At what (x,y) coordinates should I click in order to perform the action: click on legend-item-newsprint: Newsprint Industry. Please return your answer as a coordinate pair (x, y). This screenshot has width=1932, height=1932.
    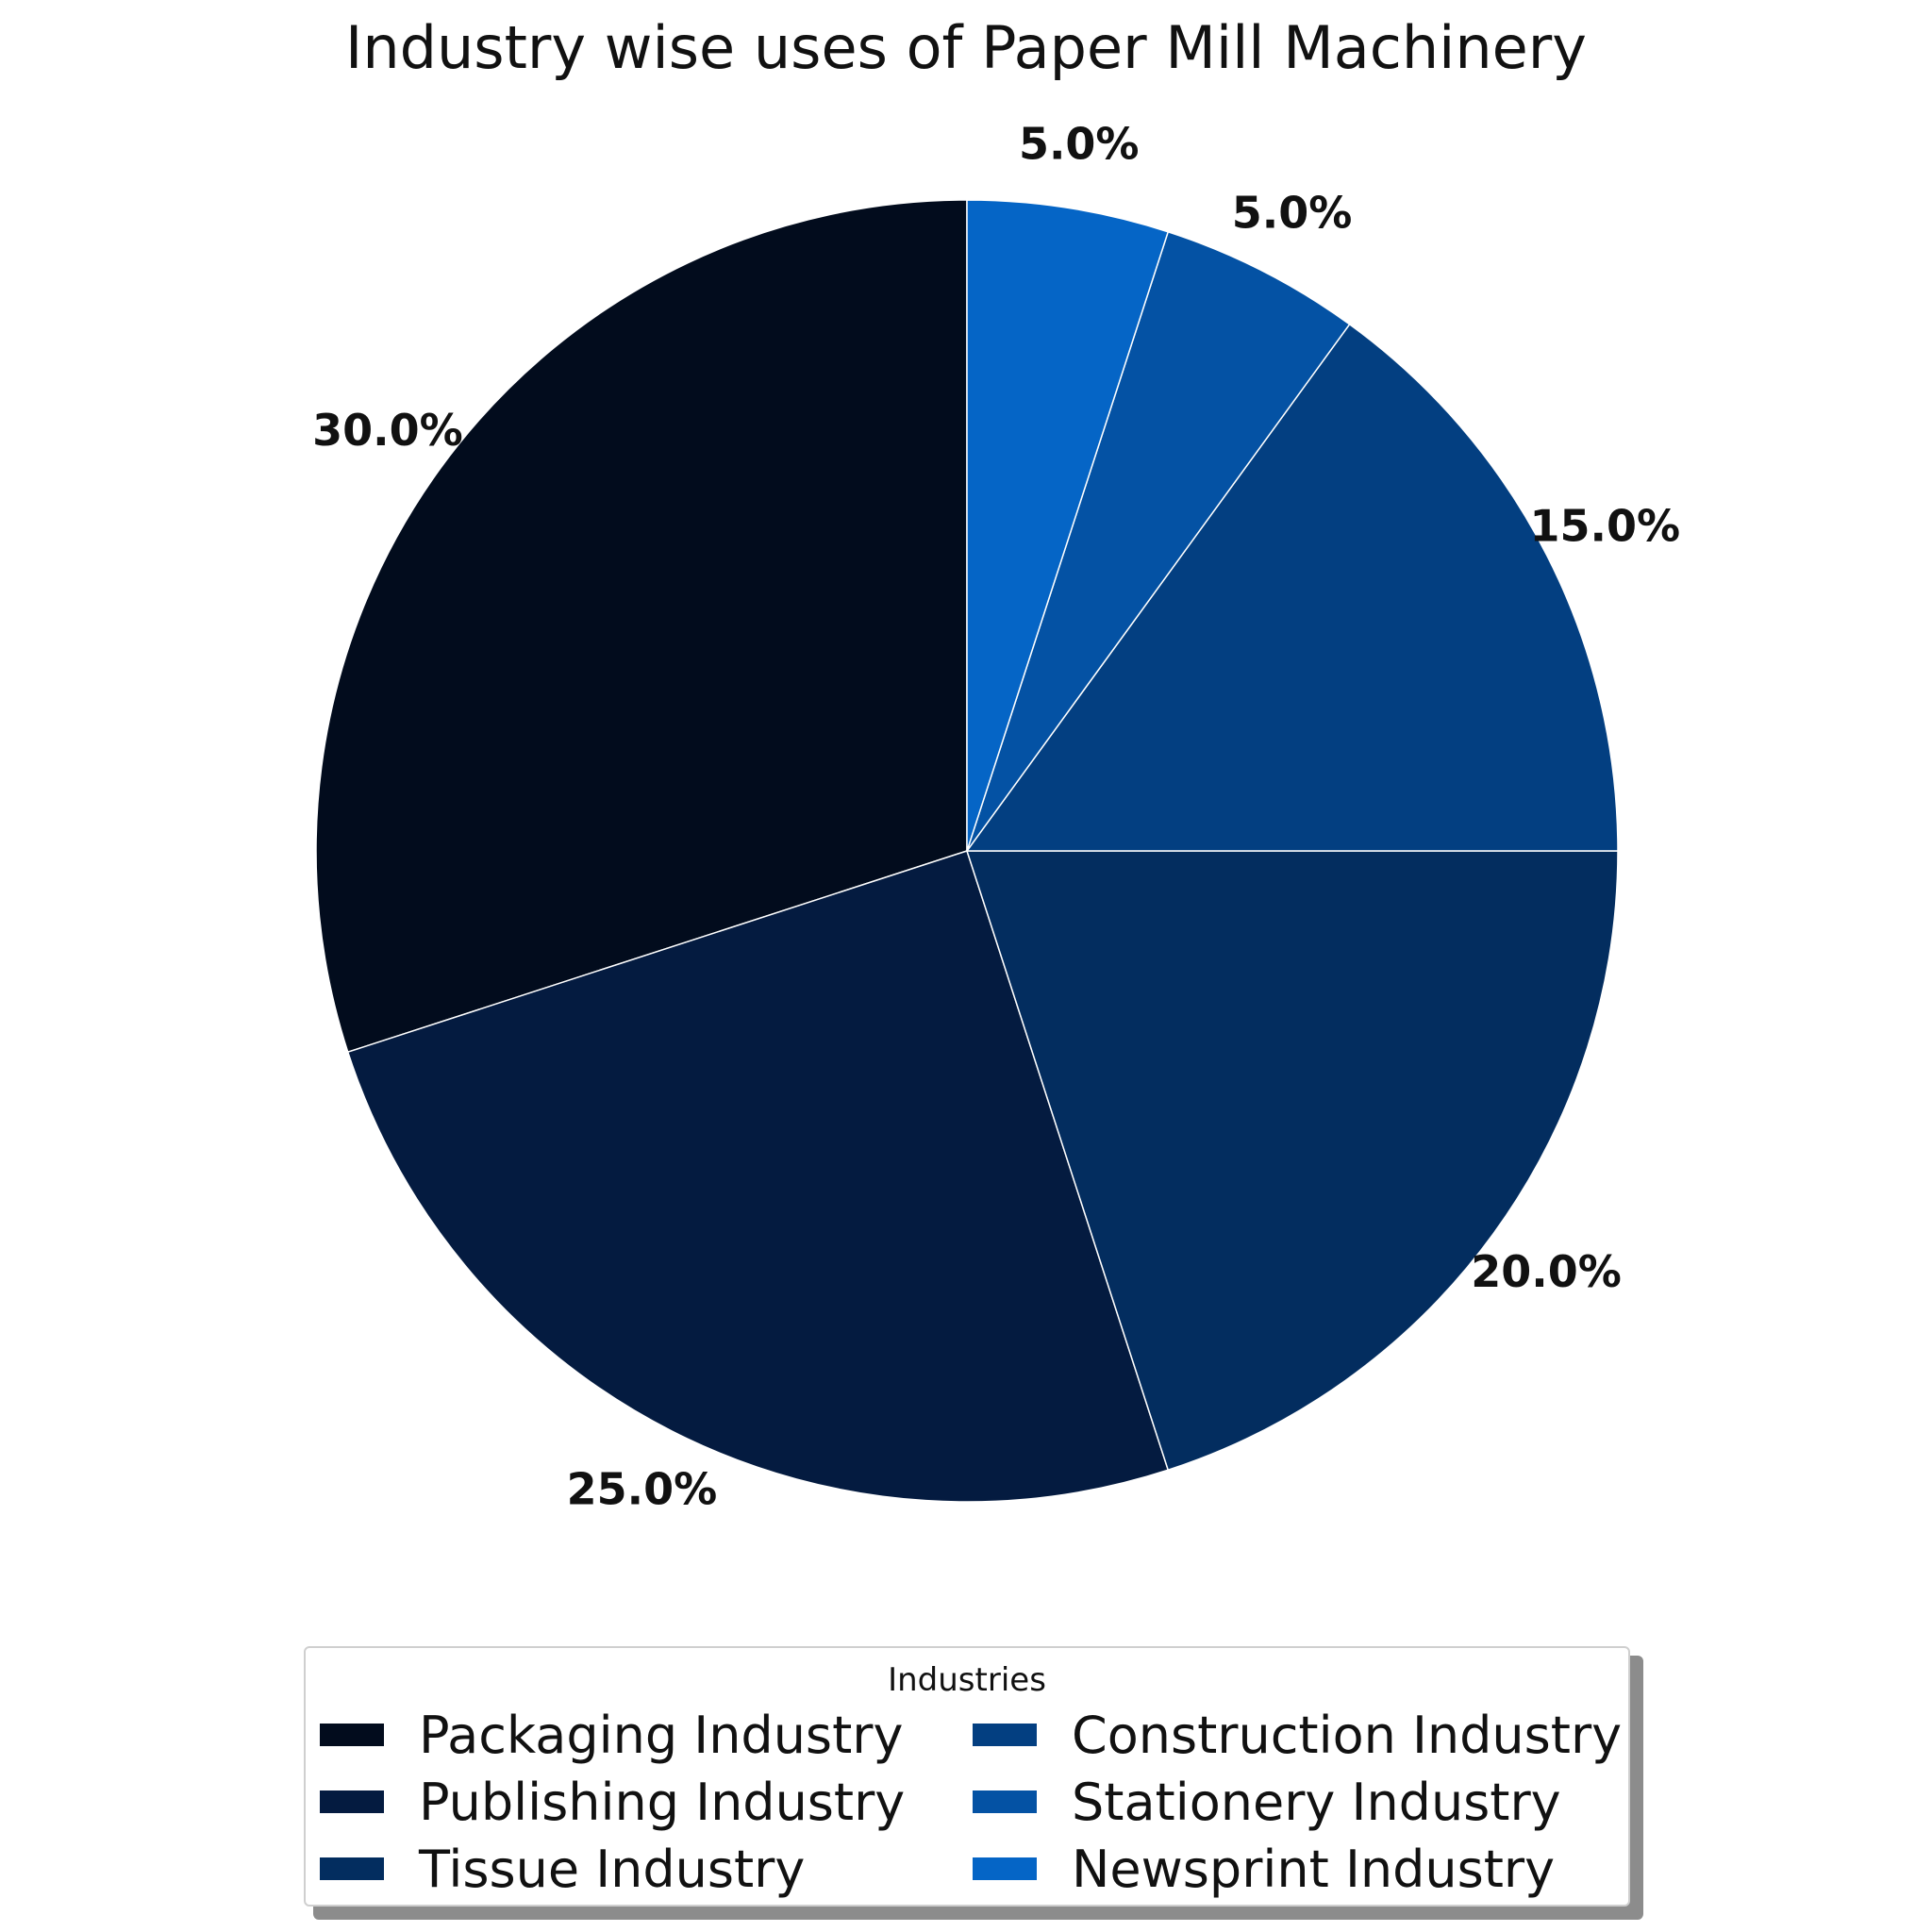
    Looking at the image, I should click on (1264, 1869).